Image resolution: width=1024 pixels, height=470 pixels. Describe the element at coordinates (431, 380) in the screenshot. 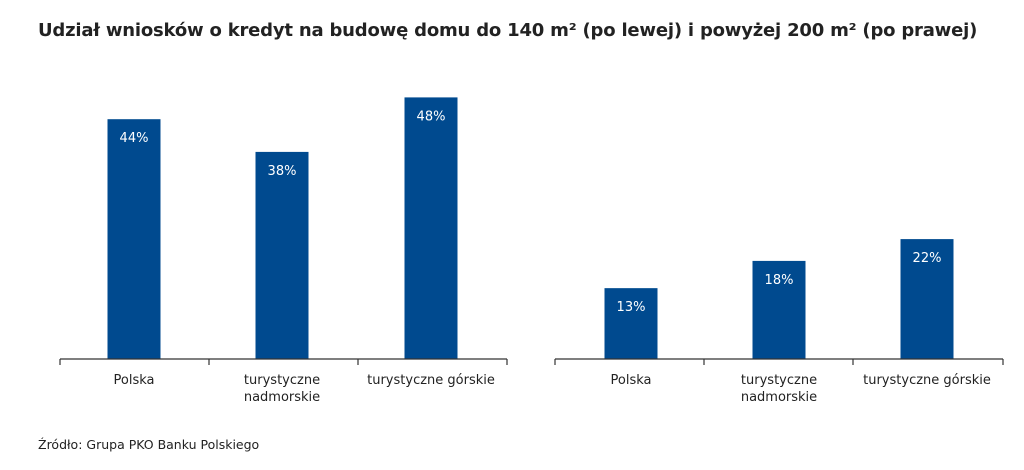

I see `left-category-label-3: turystyczne górskie` at that location.